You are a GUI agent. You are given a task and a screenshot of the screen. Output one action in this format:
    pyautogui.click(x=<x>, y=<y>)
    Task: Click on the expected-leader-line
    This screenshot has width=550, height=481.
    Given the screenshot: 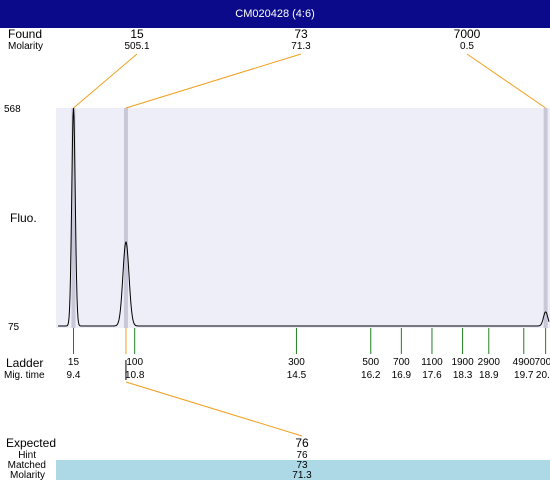 What is the action you would take?
    pyautogui.click(x=214, y=409)
    